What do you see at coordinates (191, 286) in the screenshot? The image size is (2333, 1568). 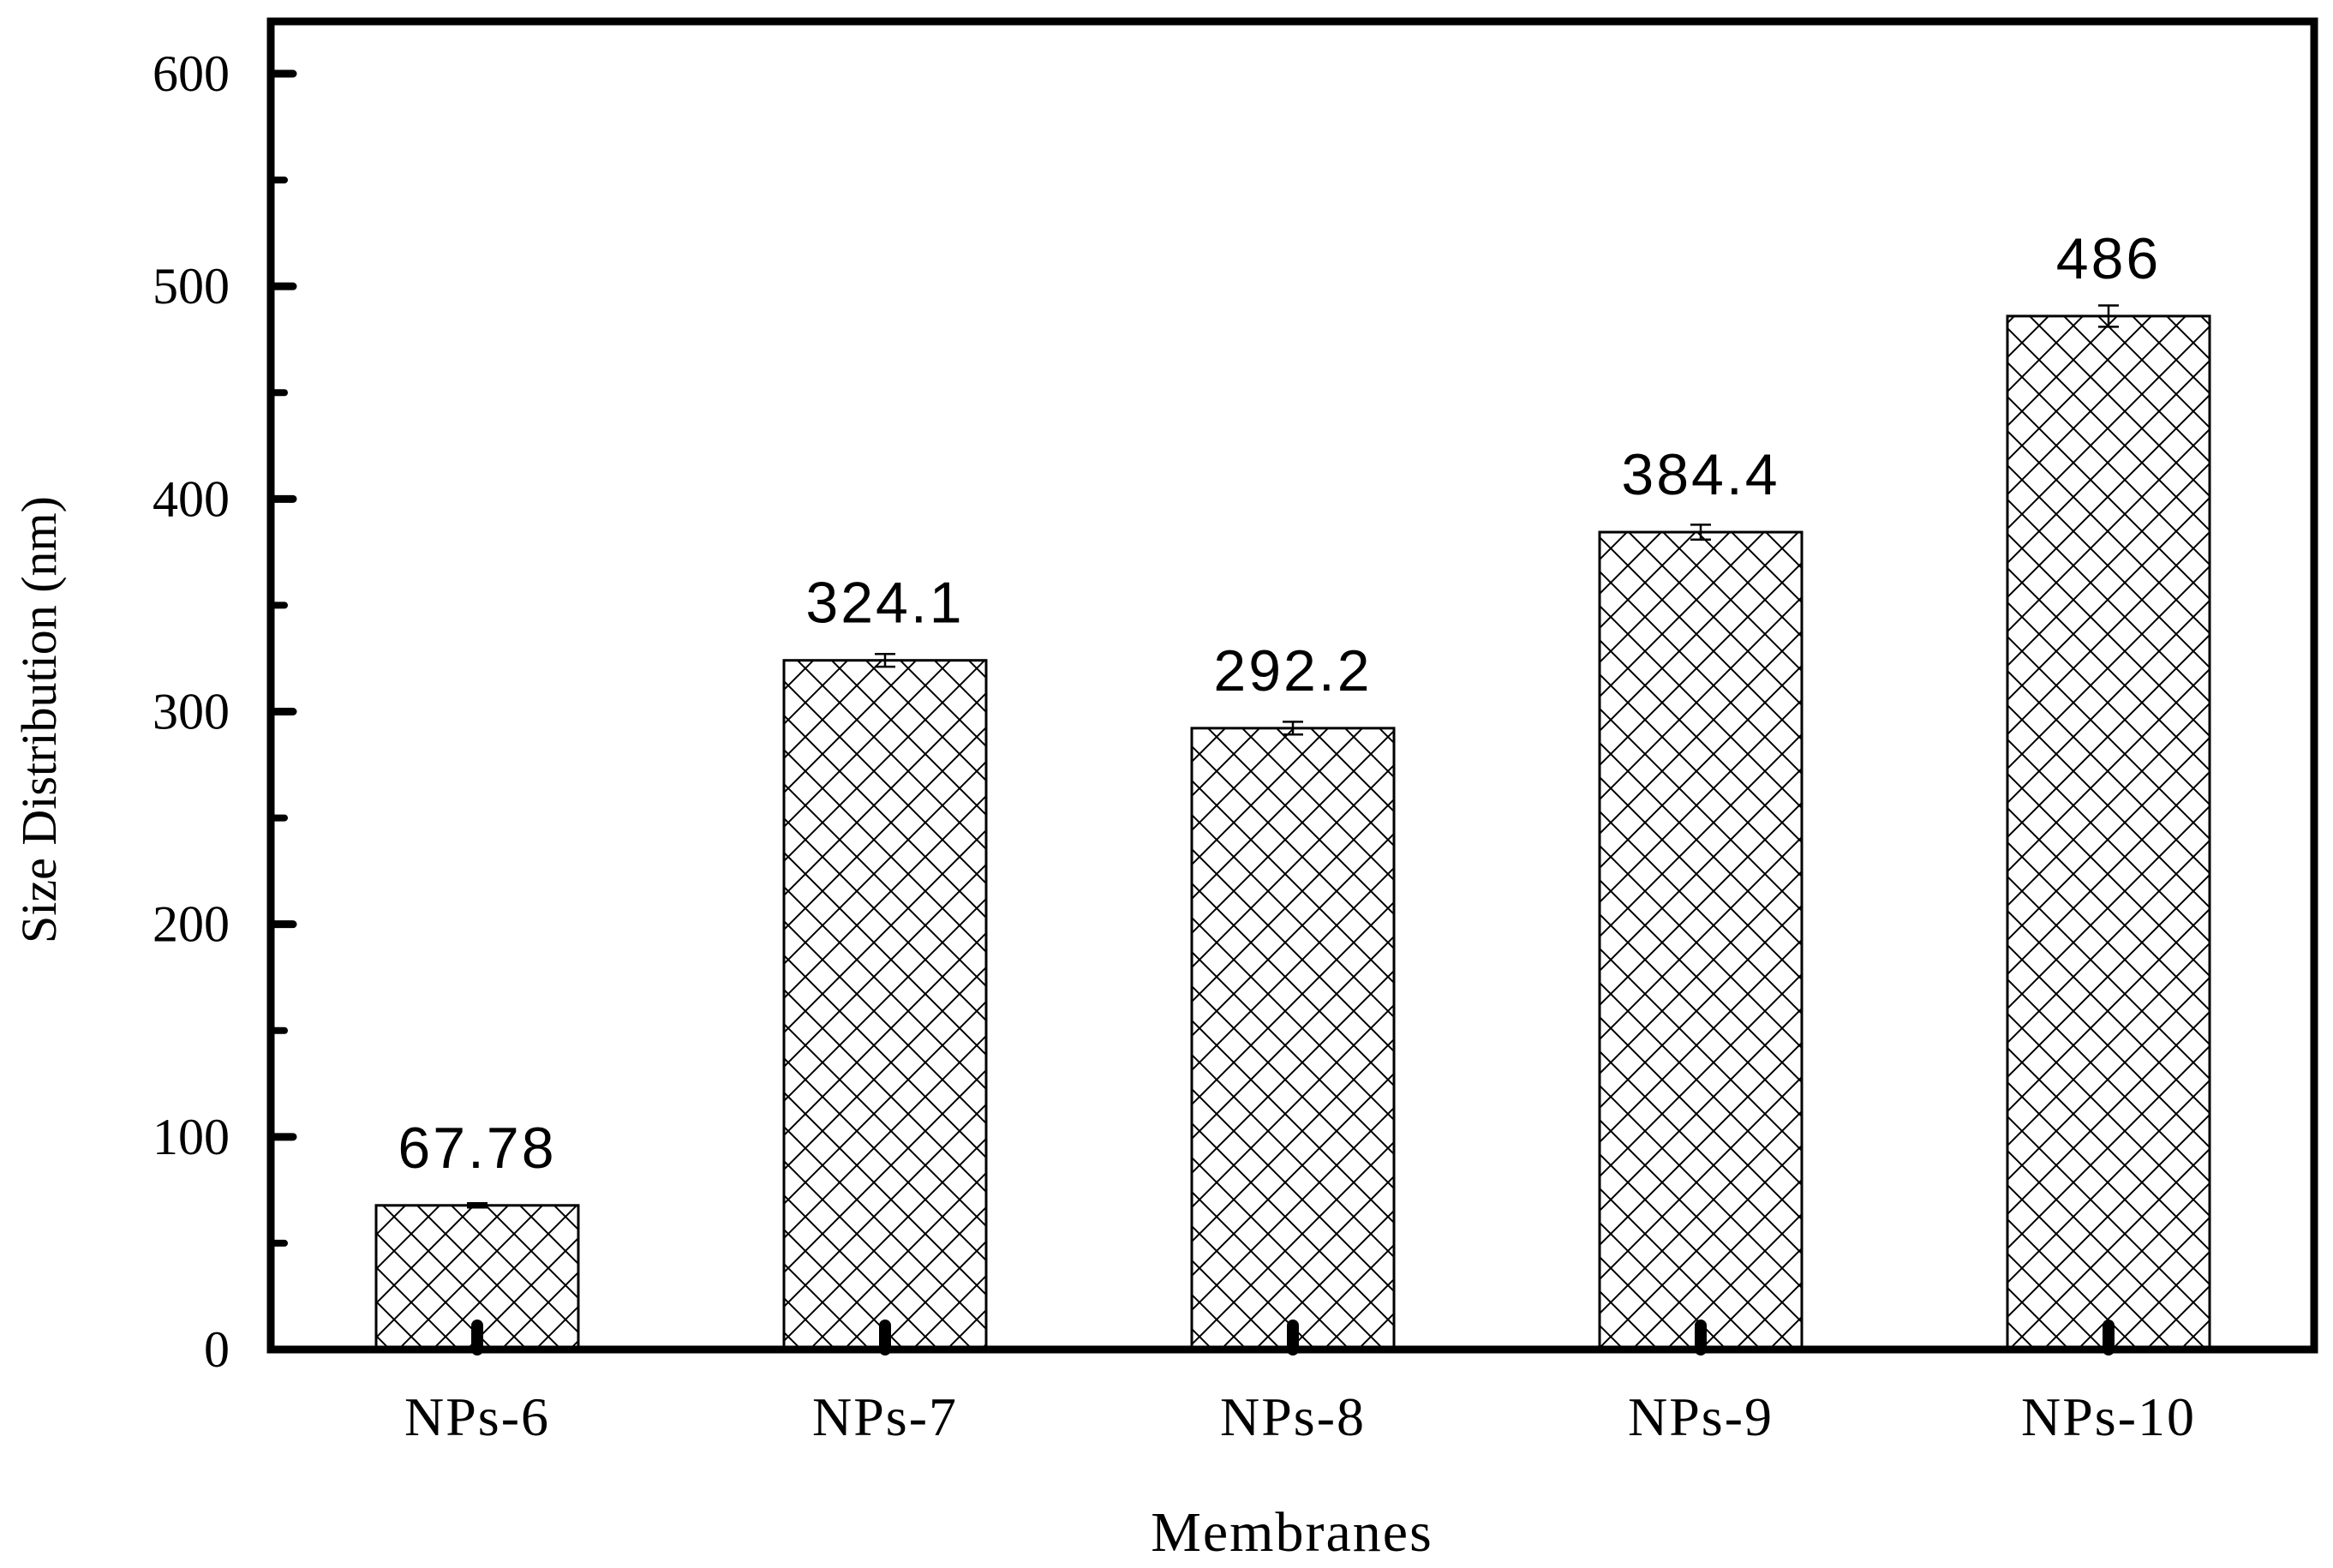 I see `y-tick-label: 500` at bounding box center [191, 286].